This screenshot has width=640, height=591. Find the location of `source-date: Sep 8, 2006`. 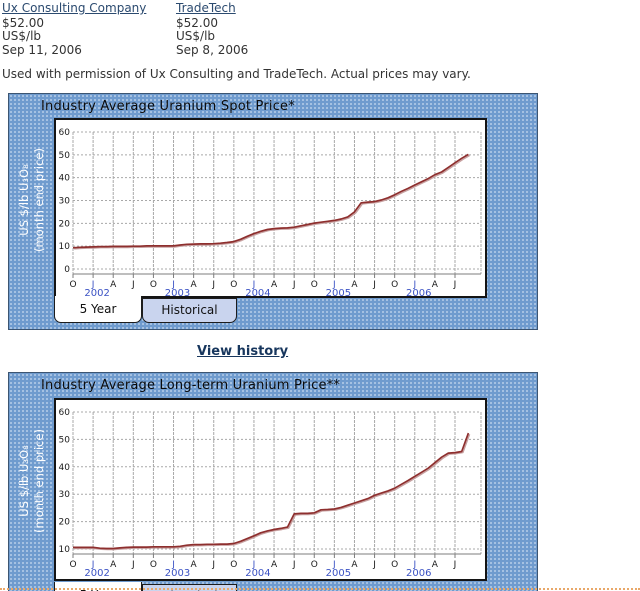

source-date: Sep 8, 2006 is located at coordinates (212, 49).